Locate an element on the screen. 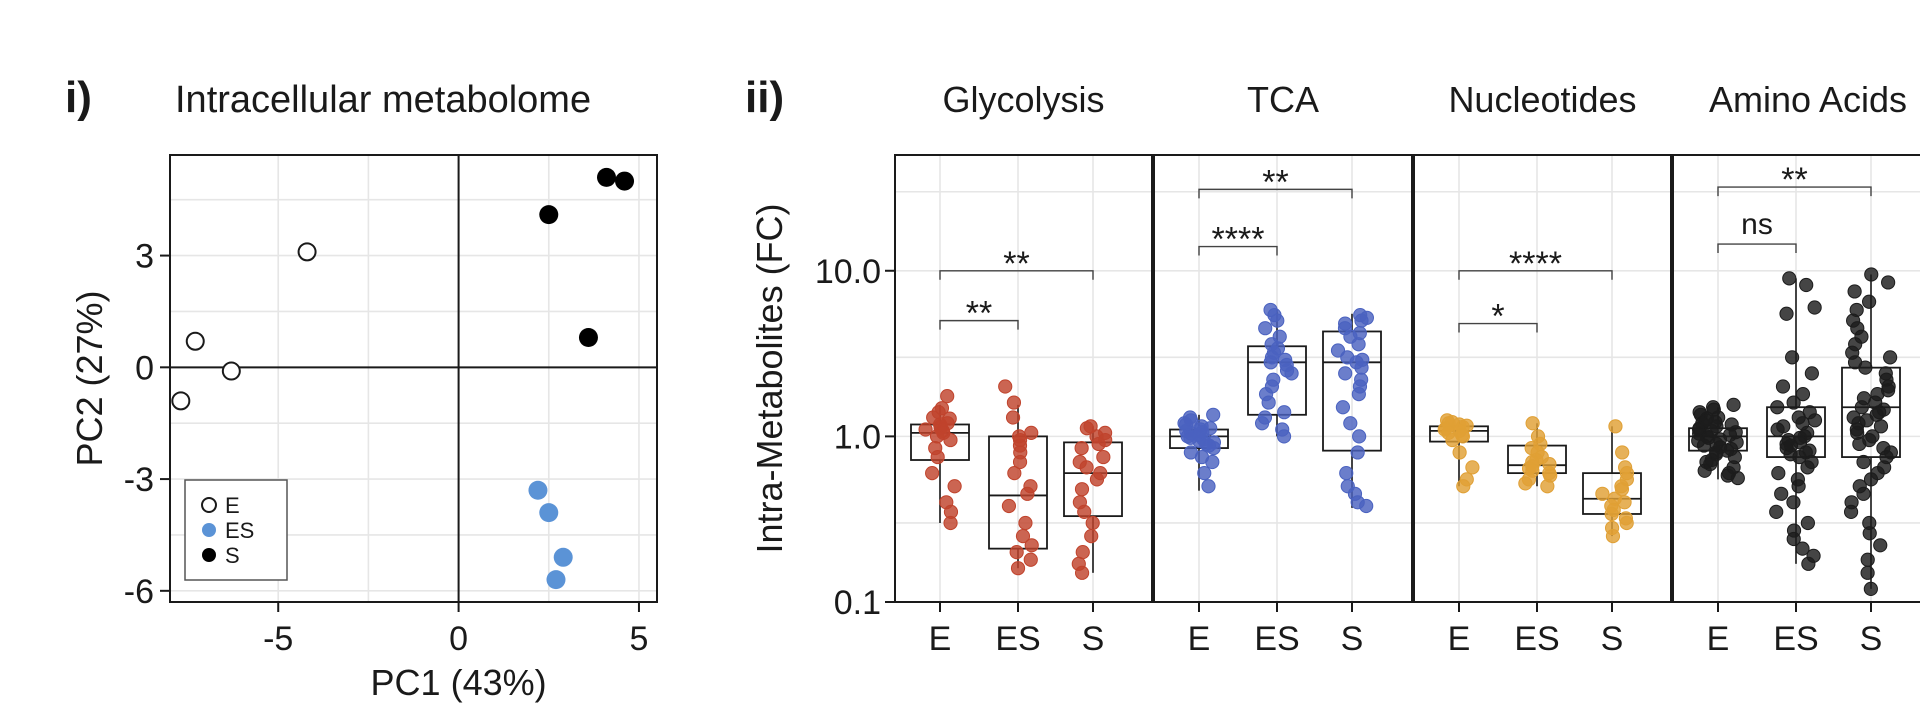  pca-x-tick-label: -5 is located at coordinates (278, 639).